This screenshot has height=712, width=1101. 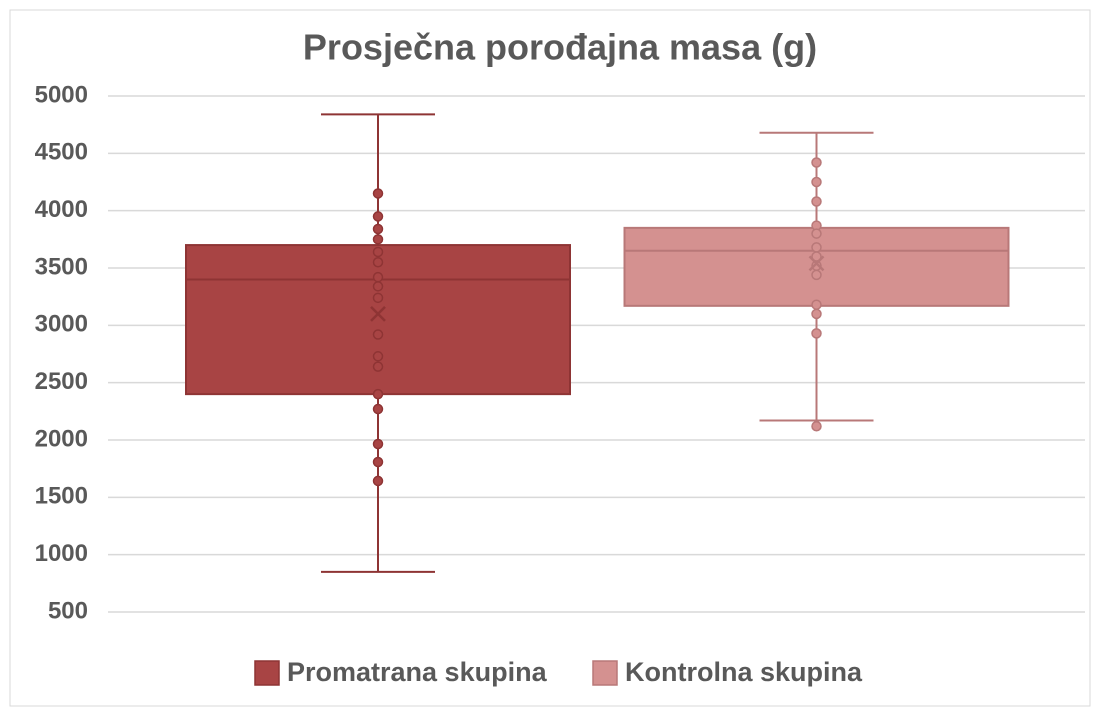 I want to click on y-tick-label: 1000, so click(x=61, y=553).